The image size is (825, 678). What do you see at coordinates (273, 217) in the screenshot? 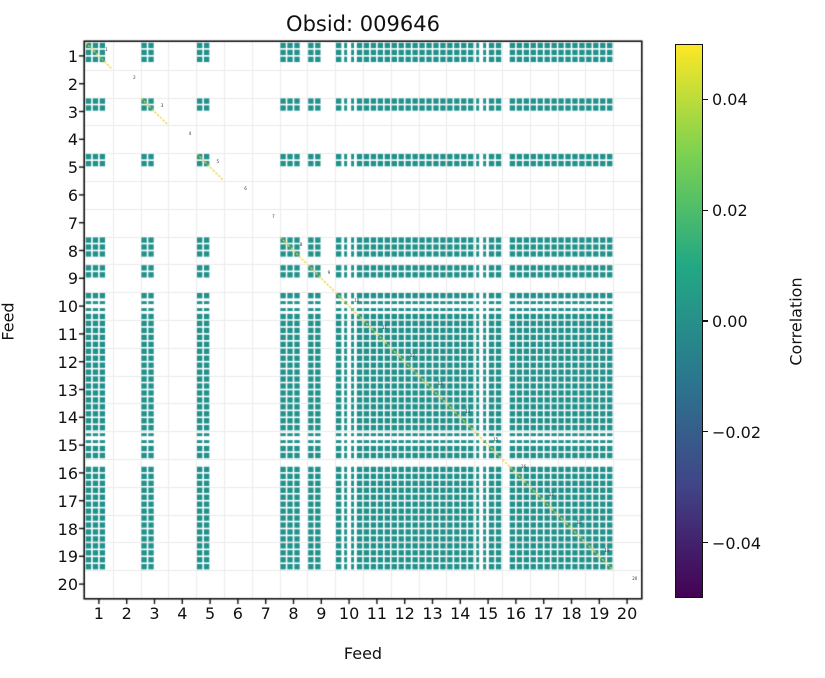
I see `diagonal-feed-label: 7` at bounding box center [273, 217].